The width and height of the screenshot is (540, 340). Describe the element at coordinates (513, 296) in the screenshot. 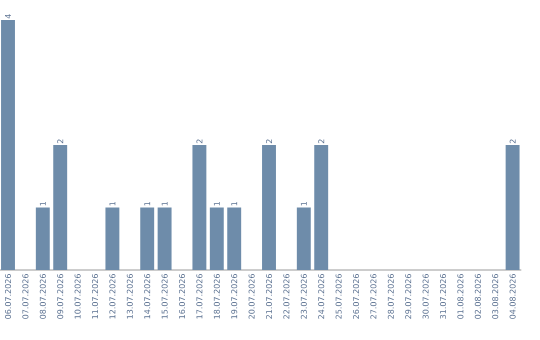

I see `x-tick-label: 04.08.2026` at that location.